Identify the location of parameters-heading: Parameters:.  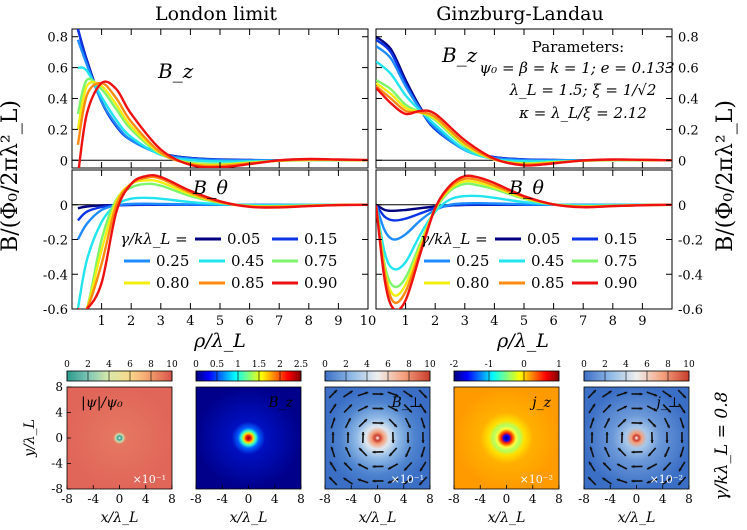
(578, 47).